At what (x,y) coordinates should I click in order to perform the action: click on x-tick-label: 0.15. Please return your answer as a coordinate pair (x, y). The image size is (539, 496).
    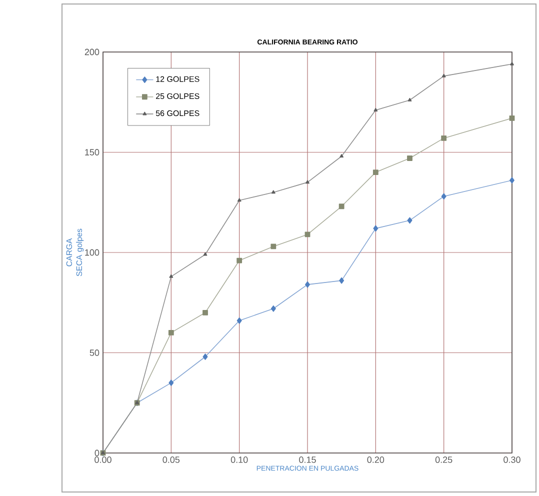
    Looking at the image, I should click on (307, 459).